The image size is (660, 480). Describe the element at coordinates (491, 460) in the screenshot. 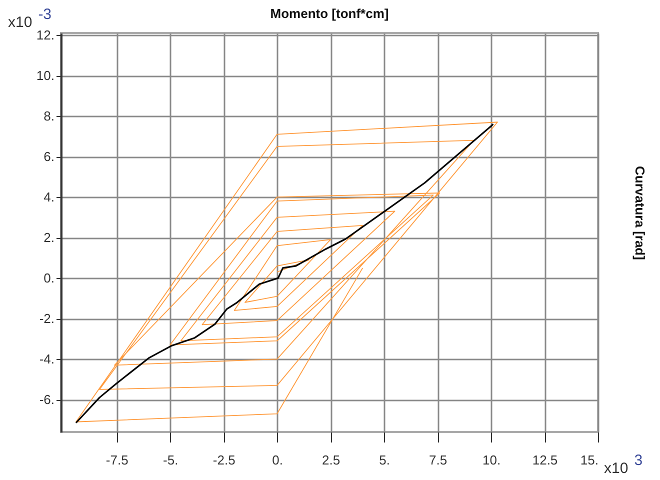

I see `x-tick-label: 10.` at that location.